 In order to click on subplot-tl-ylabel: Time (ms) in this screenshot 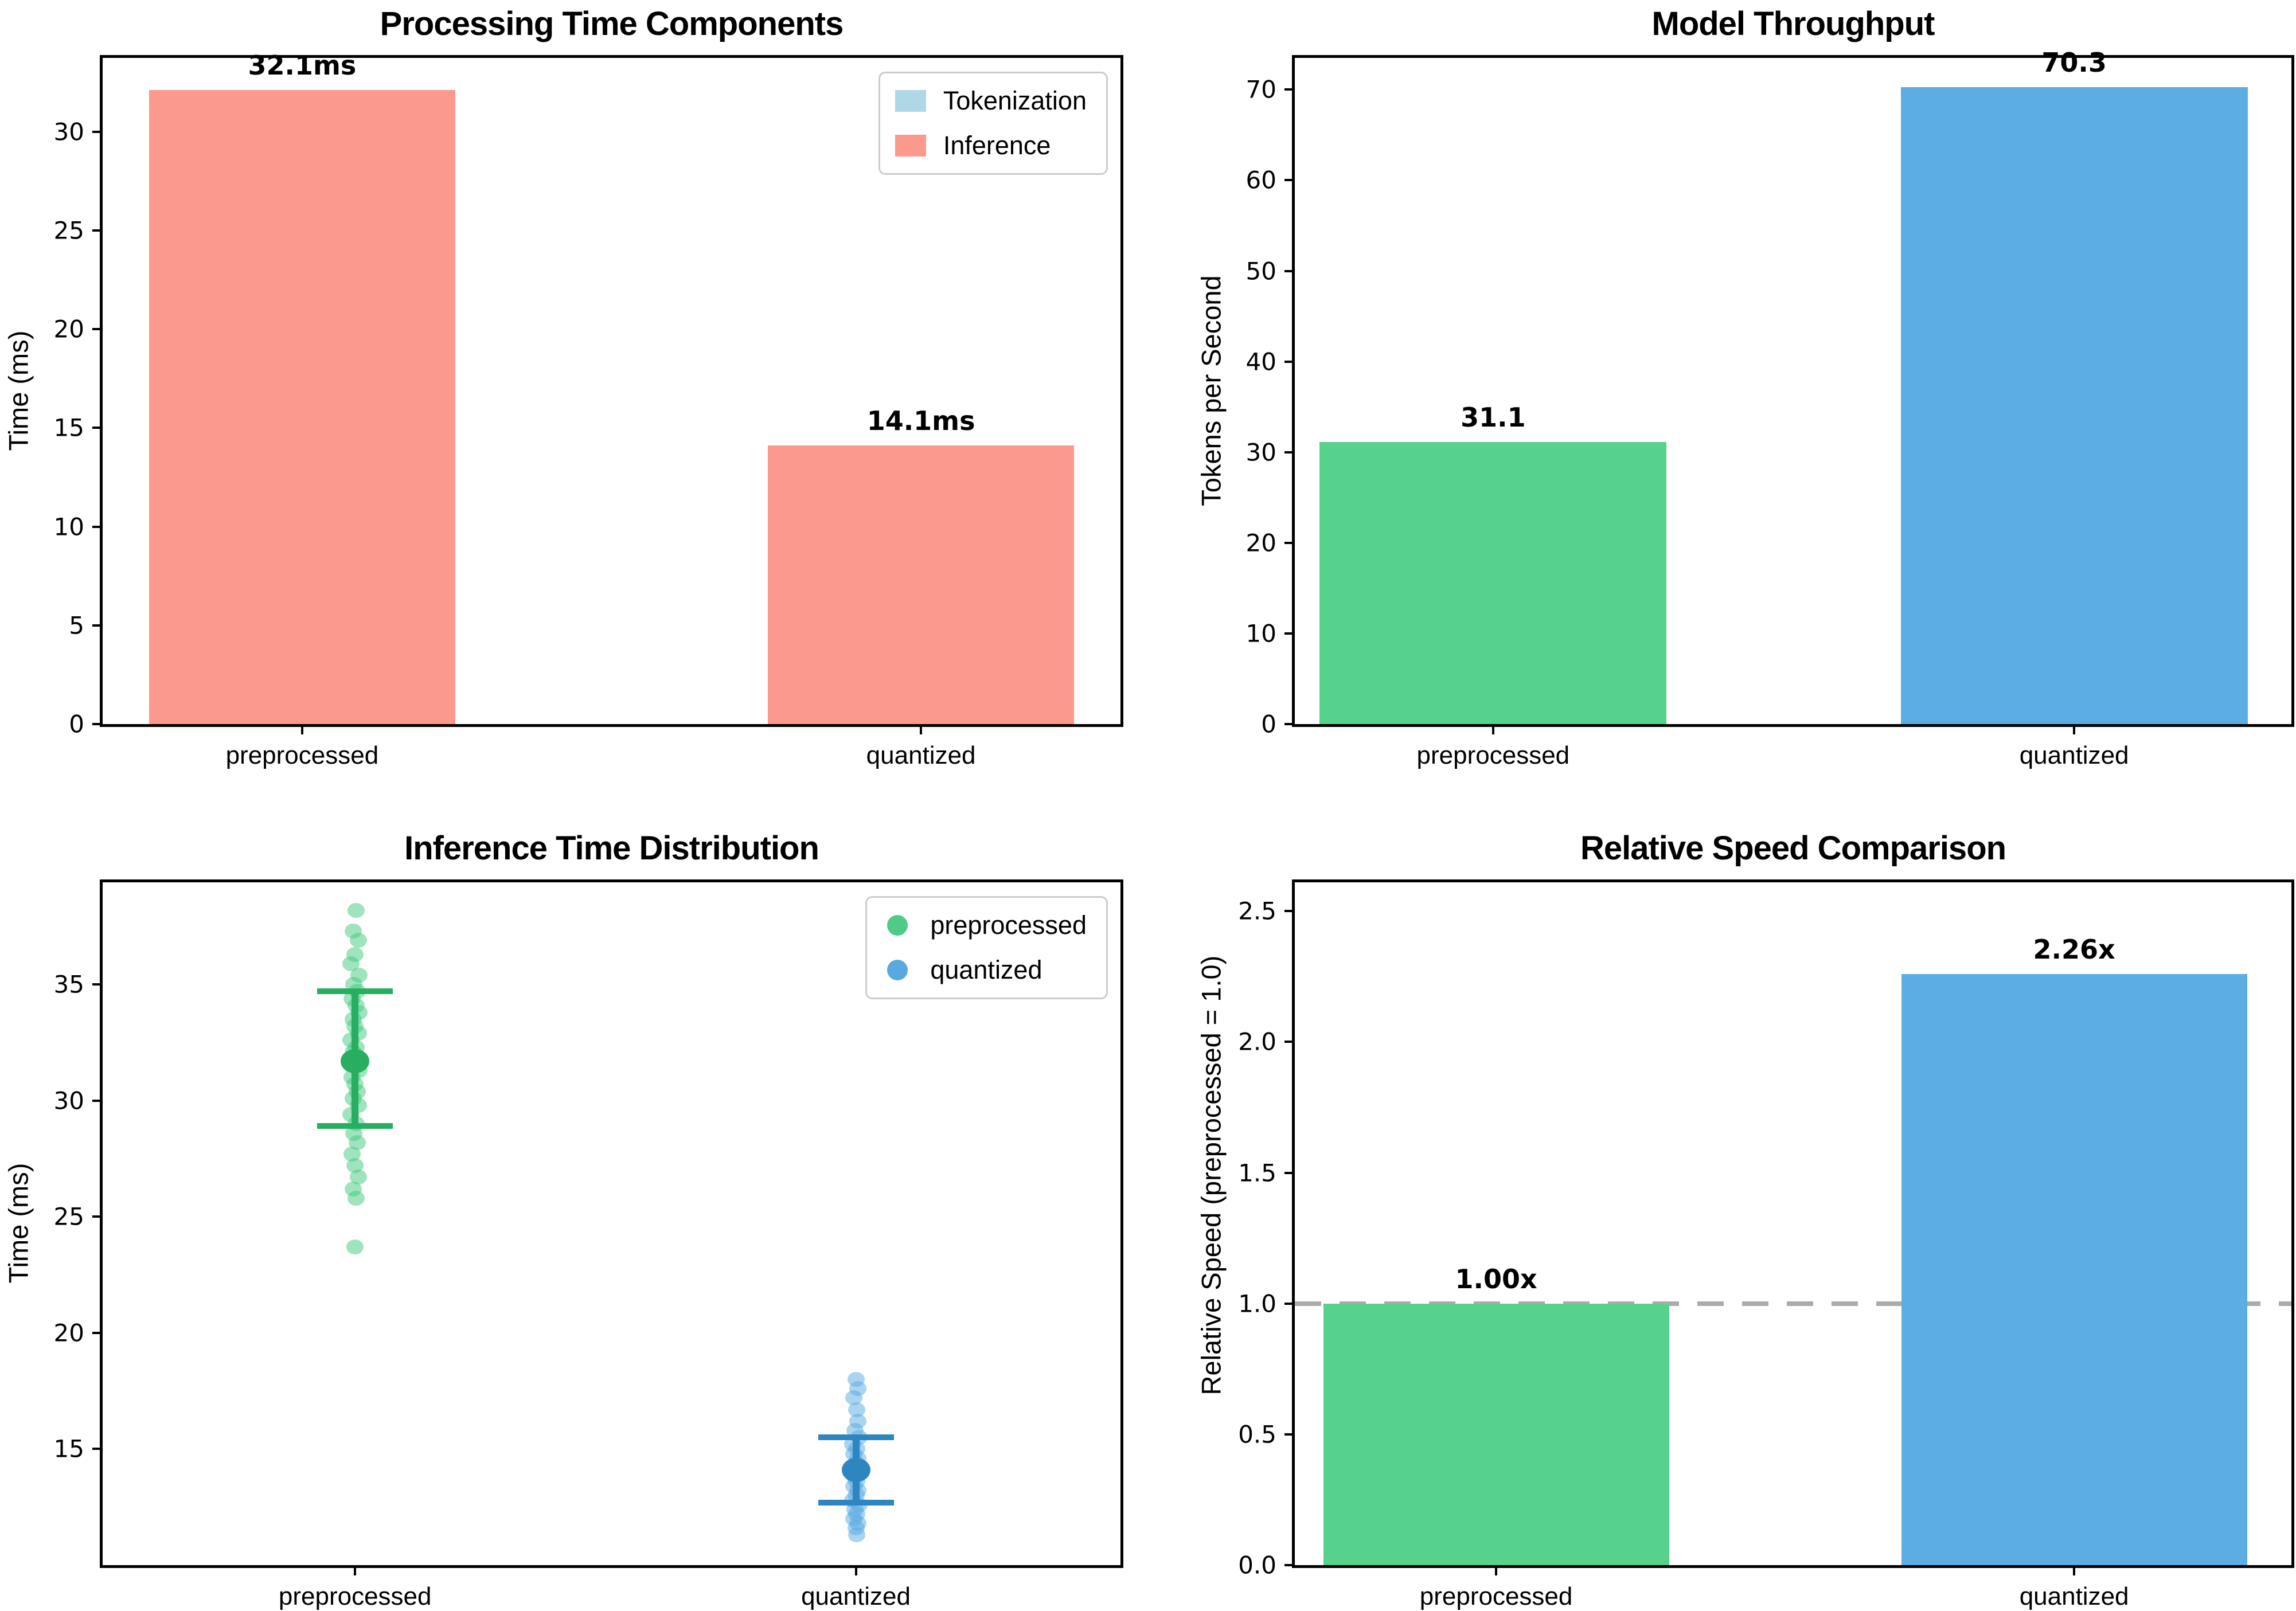, I will do `click(19, 390)`.